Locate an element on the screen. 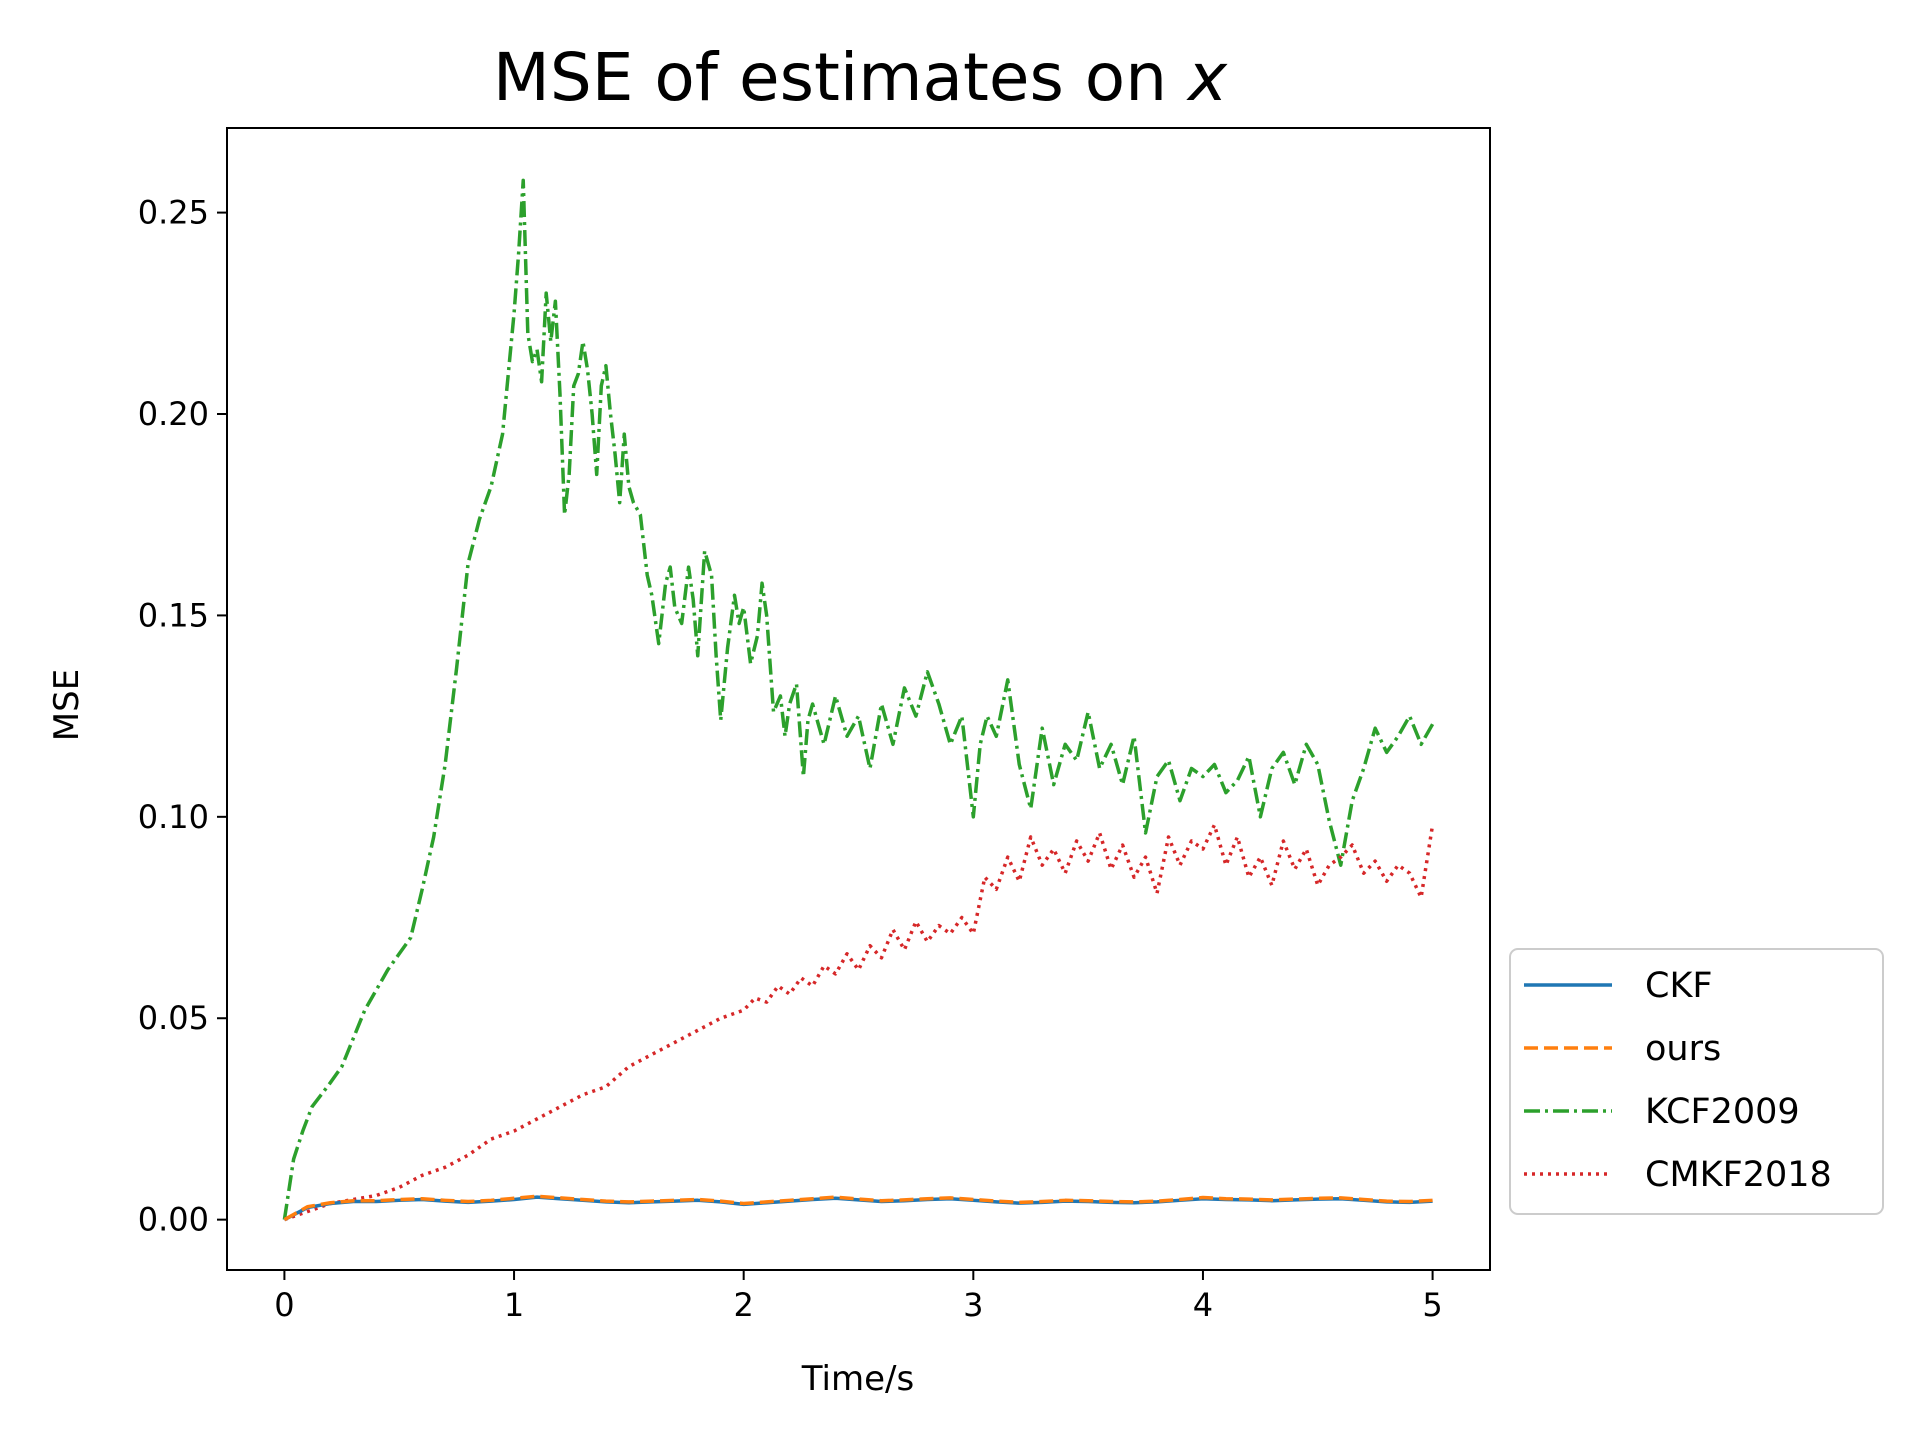  legend-label-ours: ours is located at coordinates (1683, 1049).